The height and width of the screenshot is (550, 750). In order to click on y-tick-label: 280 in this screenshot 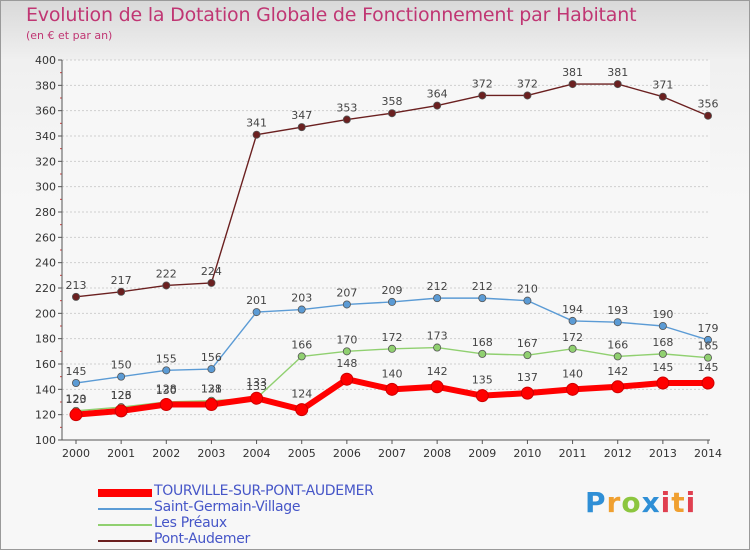, I will do `click(45, 212)`.